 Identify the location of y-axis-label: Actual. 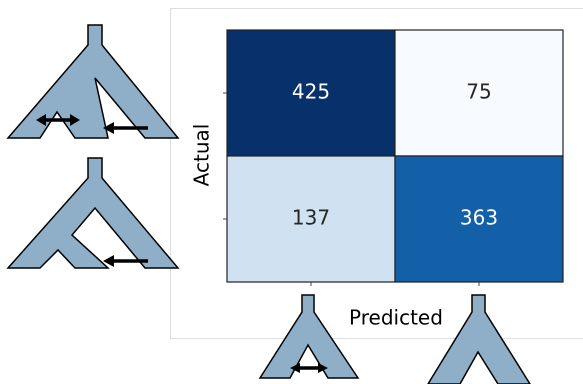
(202, 155).